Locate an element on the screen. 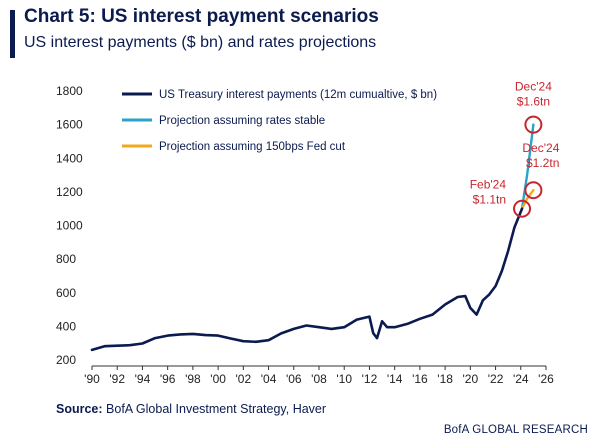  source-label: Source: is located at coordinates (79, 409).